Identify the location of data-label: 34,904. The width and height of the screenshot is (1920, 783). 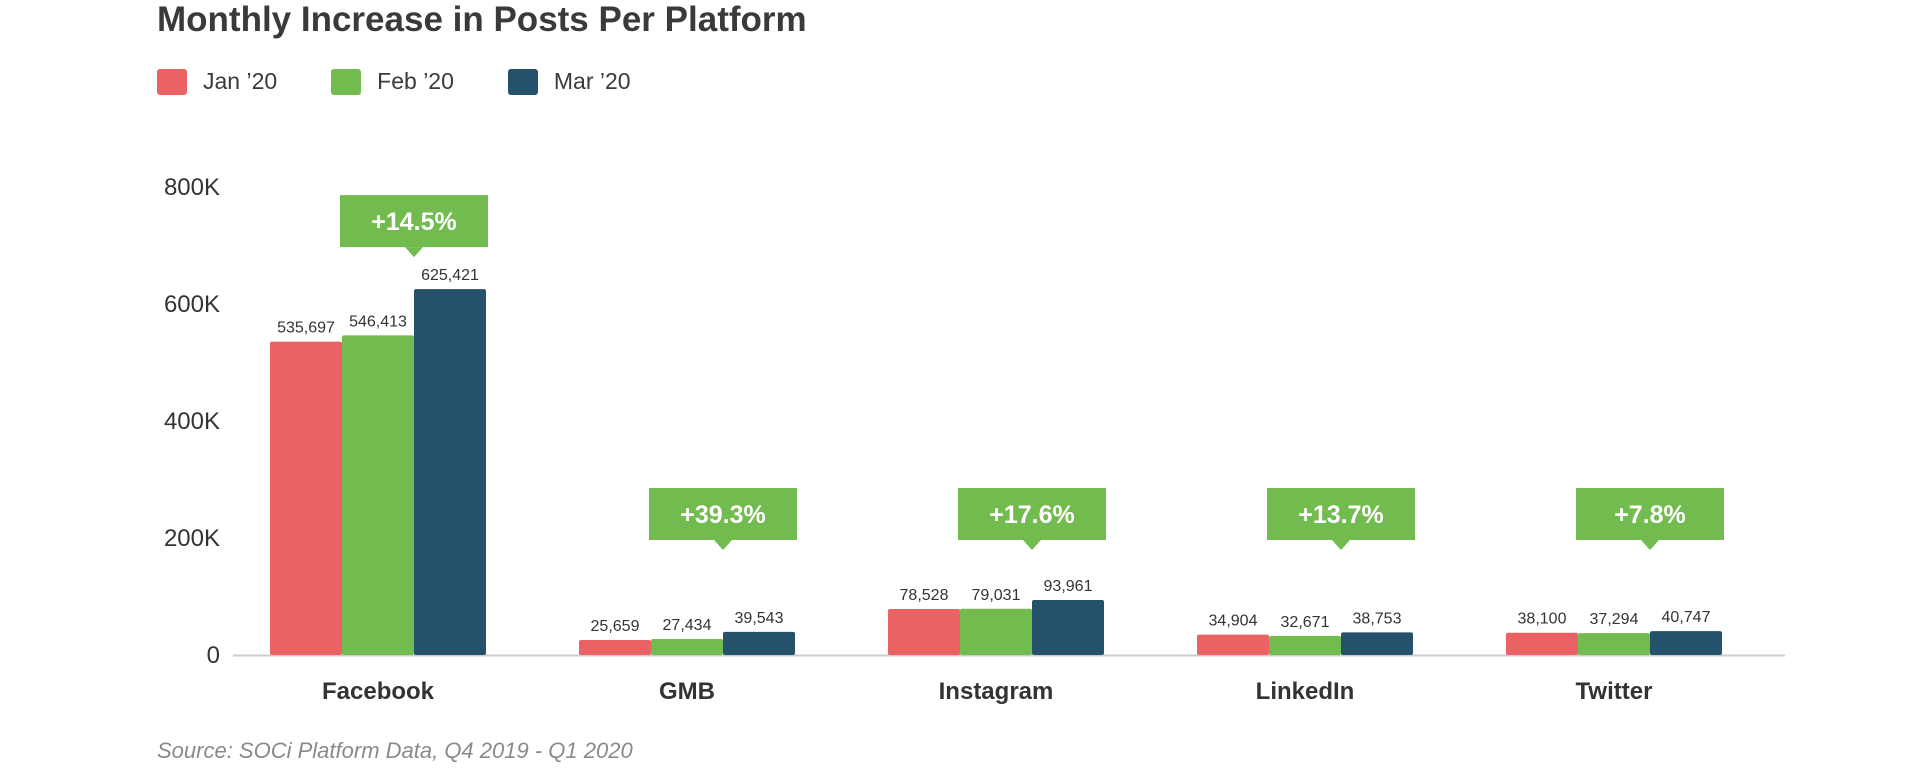
(1233, 621).